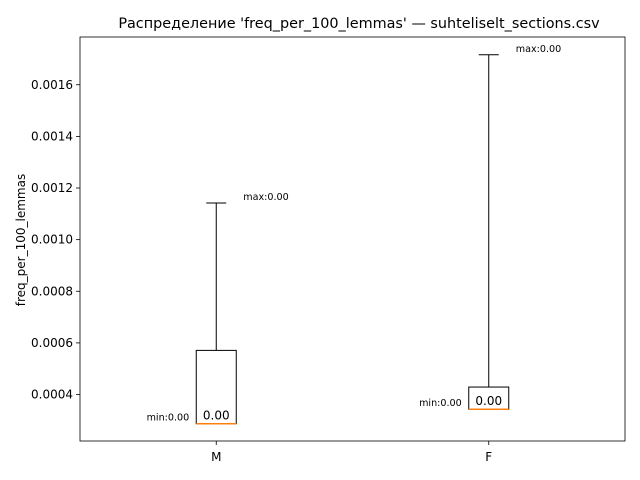 This screenshot has height=480, width=640. Describe the element at coordinates (52, 343) in the screenshot. I see `y-tick-label: 0.0006` at that location.